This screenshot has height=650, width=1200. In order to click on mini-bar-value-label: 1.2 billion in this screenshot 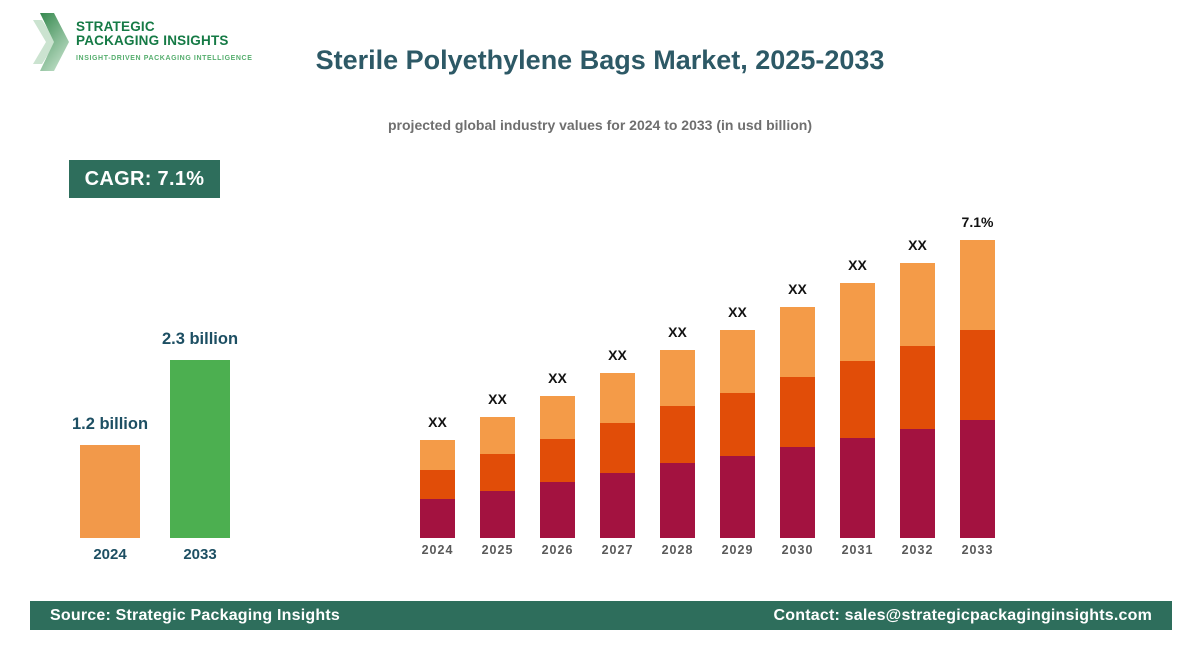, I will do `click(110, 424)`.